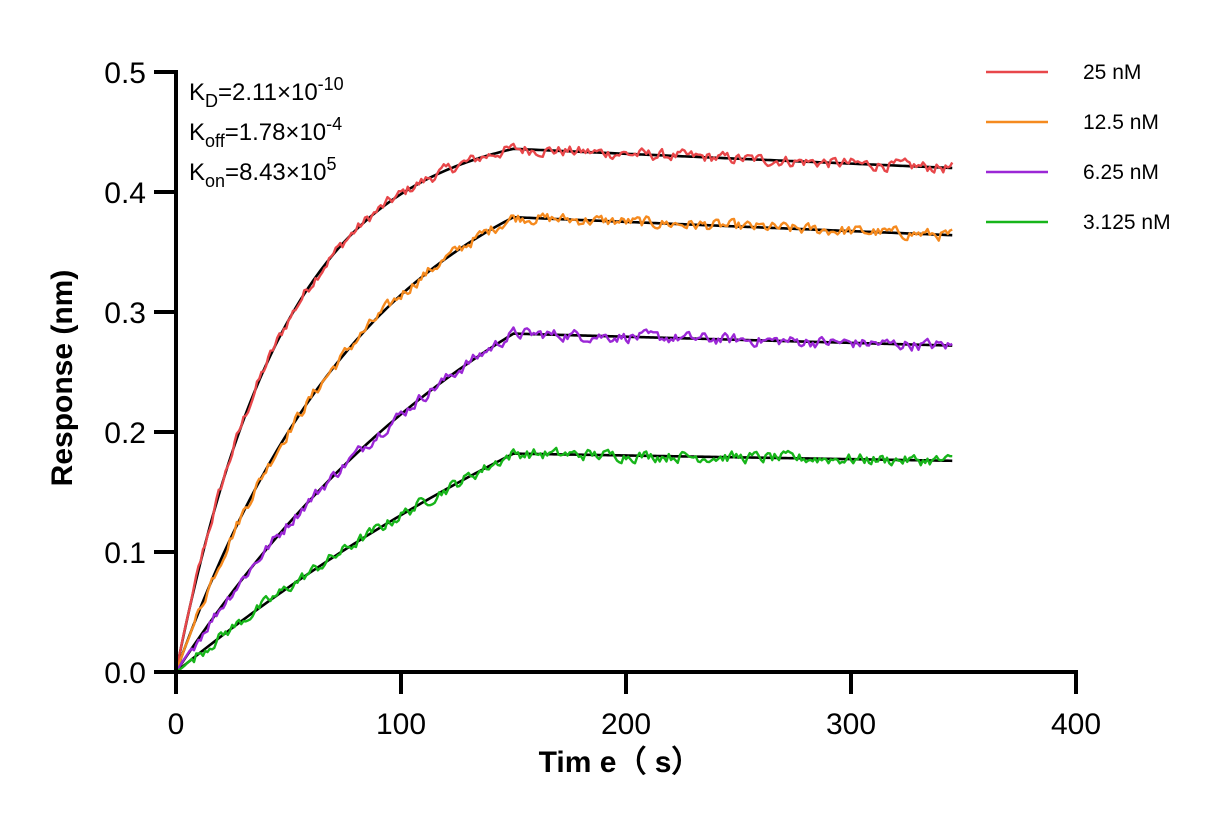 The height and width of the screenshot is (825, 1230). I want to click on y-tick-label: 0.0, so click(125, 673).